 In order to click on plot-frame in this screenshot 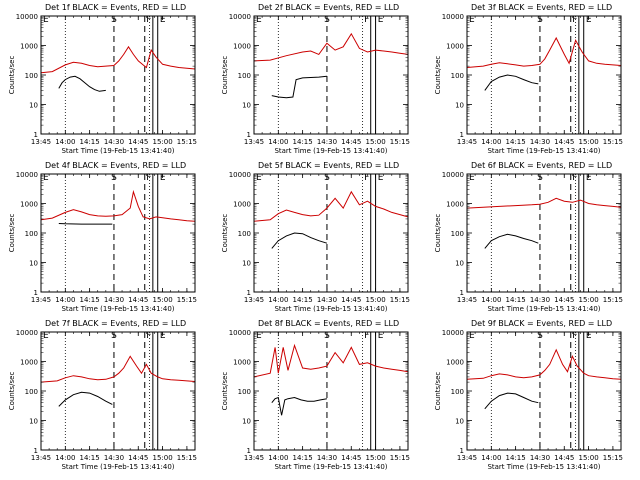, I will do `click(544, 233)`.